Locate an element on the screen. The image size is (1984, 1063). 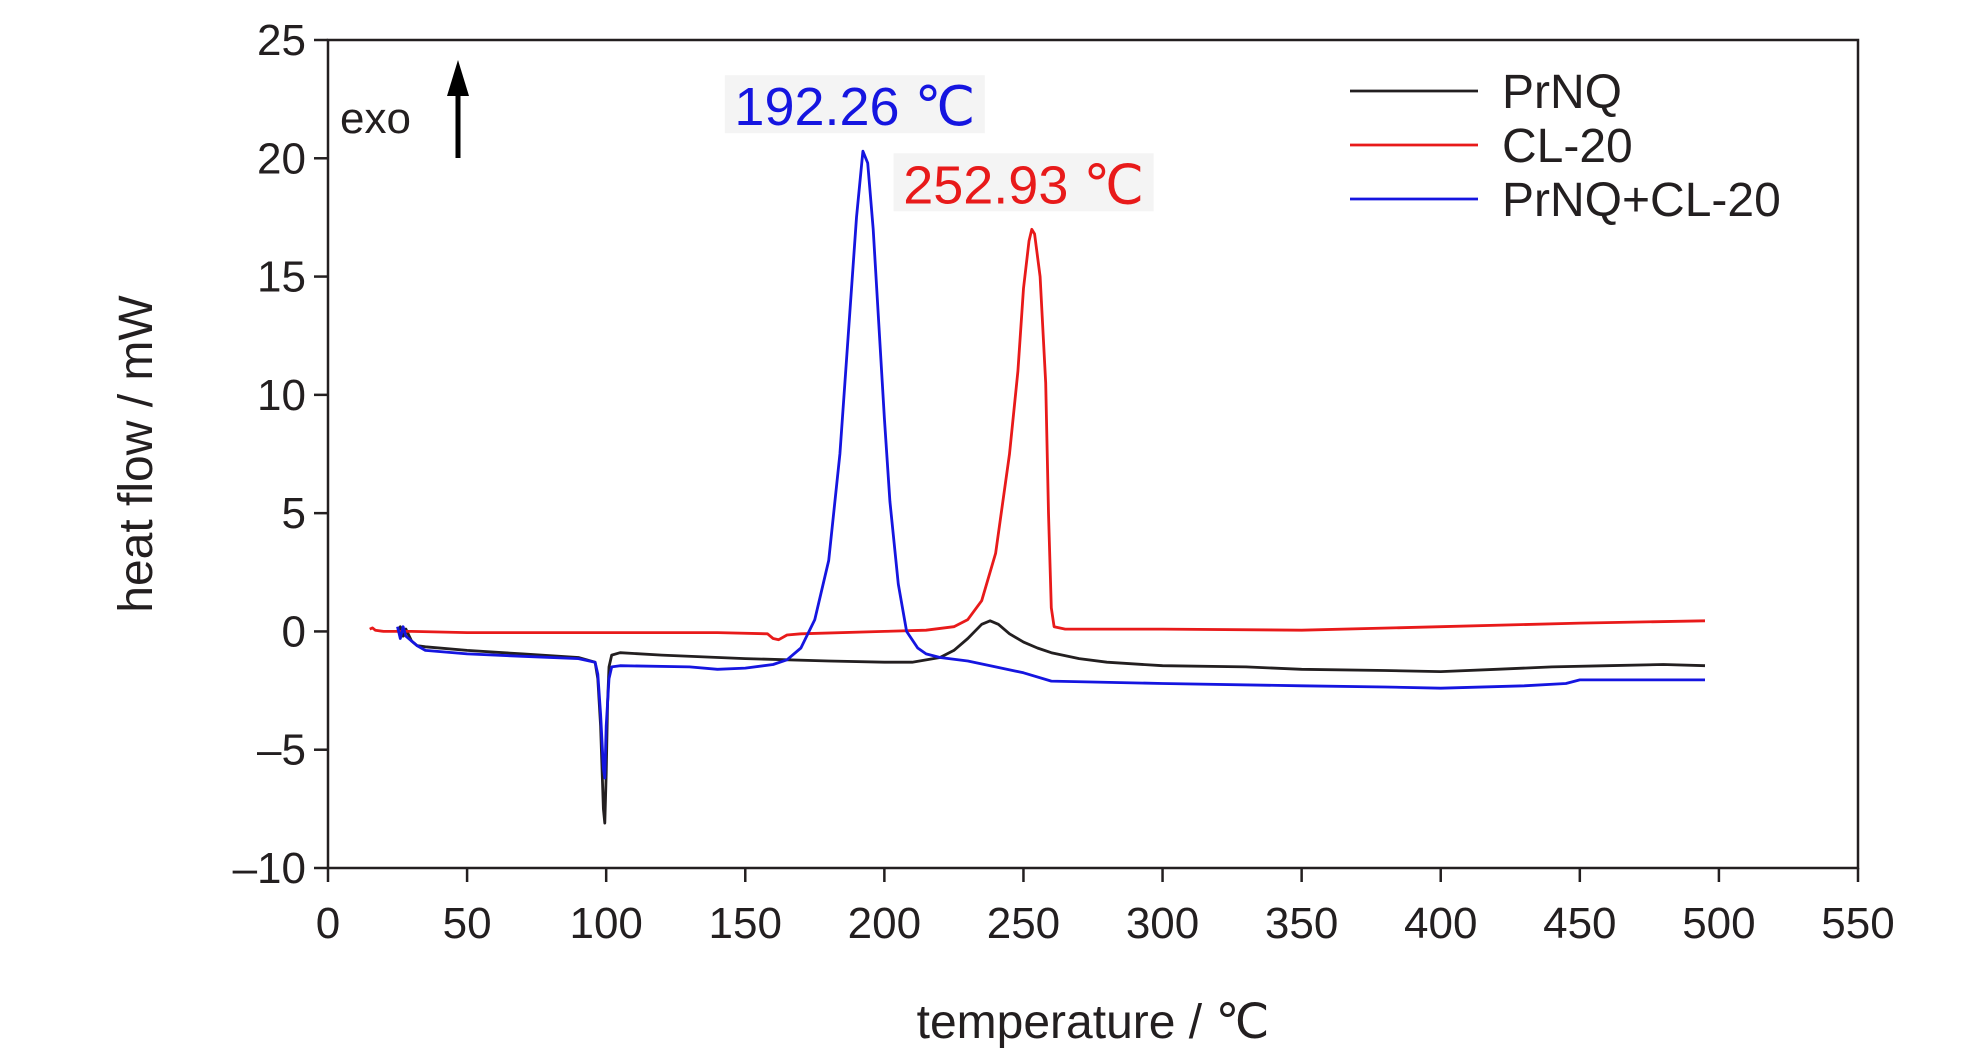
y-tick-label: 10 is located at coordinates (281, 395).